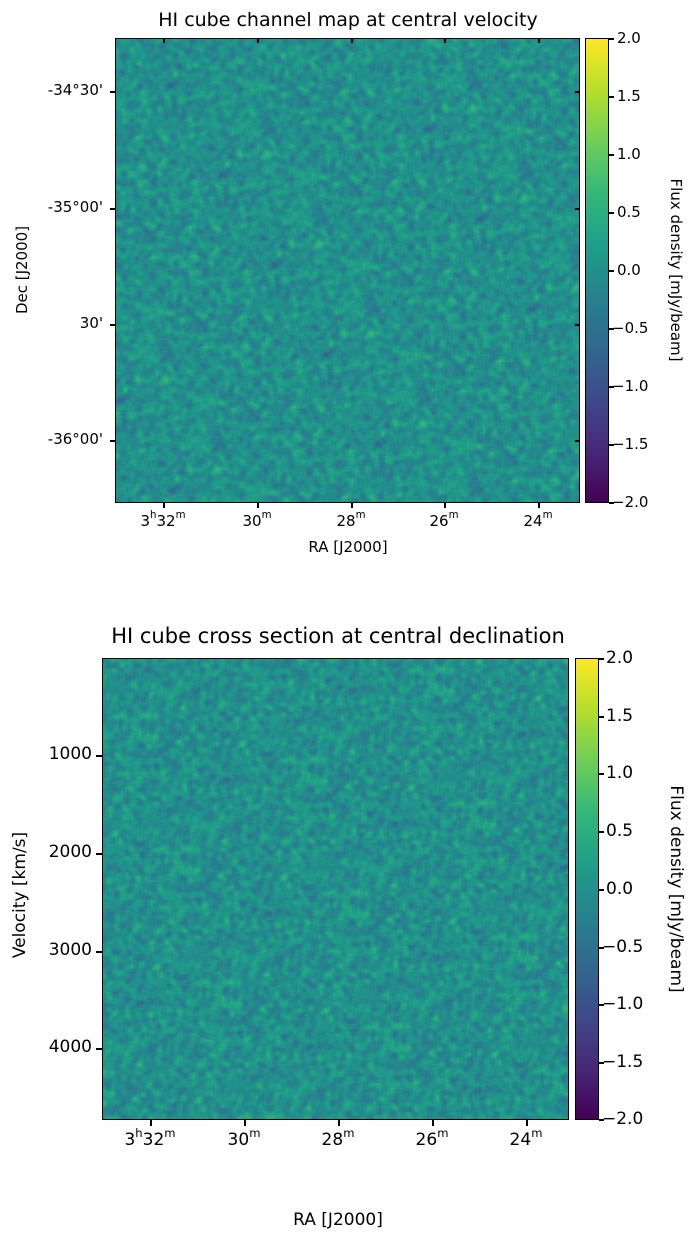  Describe the element at coordinates (676, 888) in the screenshot. I see `panel2-colorbar-label: Flux density [mJy/beam]` at that location.